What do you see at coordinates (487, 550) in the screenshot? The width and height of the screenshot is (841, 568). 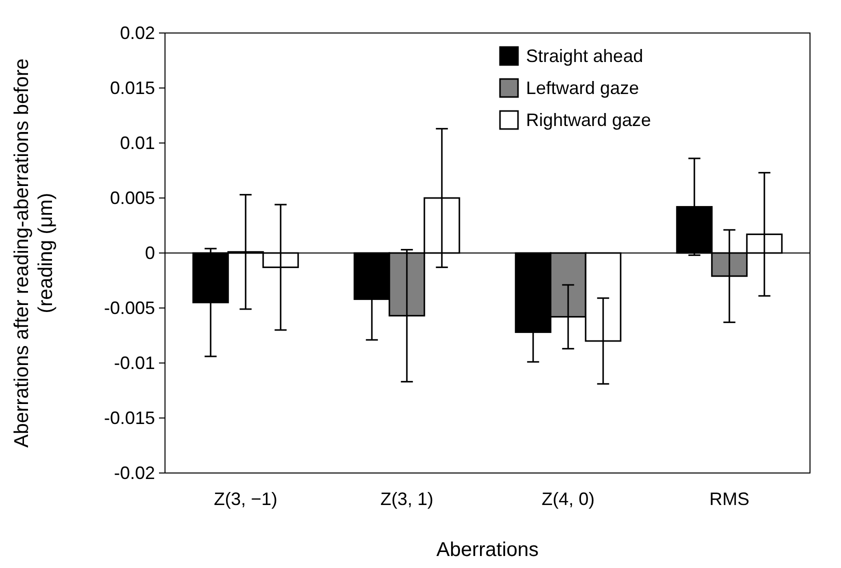 I see `x-axis-title: Aberrations` at bounding box center [487, 550].